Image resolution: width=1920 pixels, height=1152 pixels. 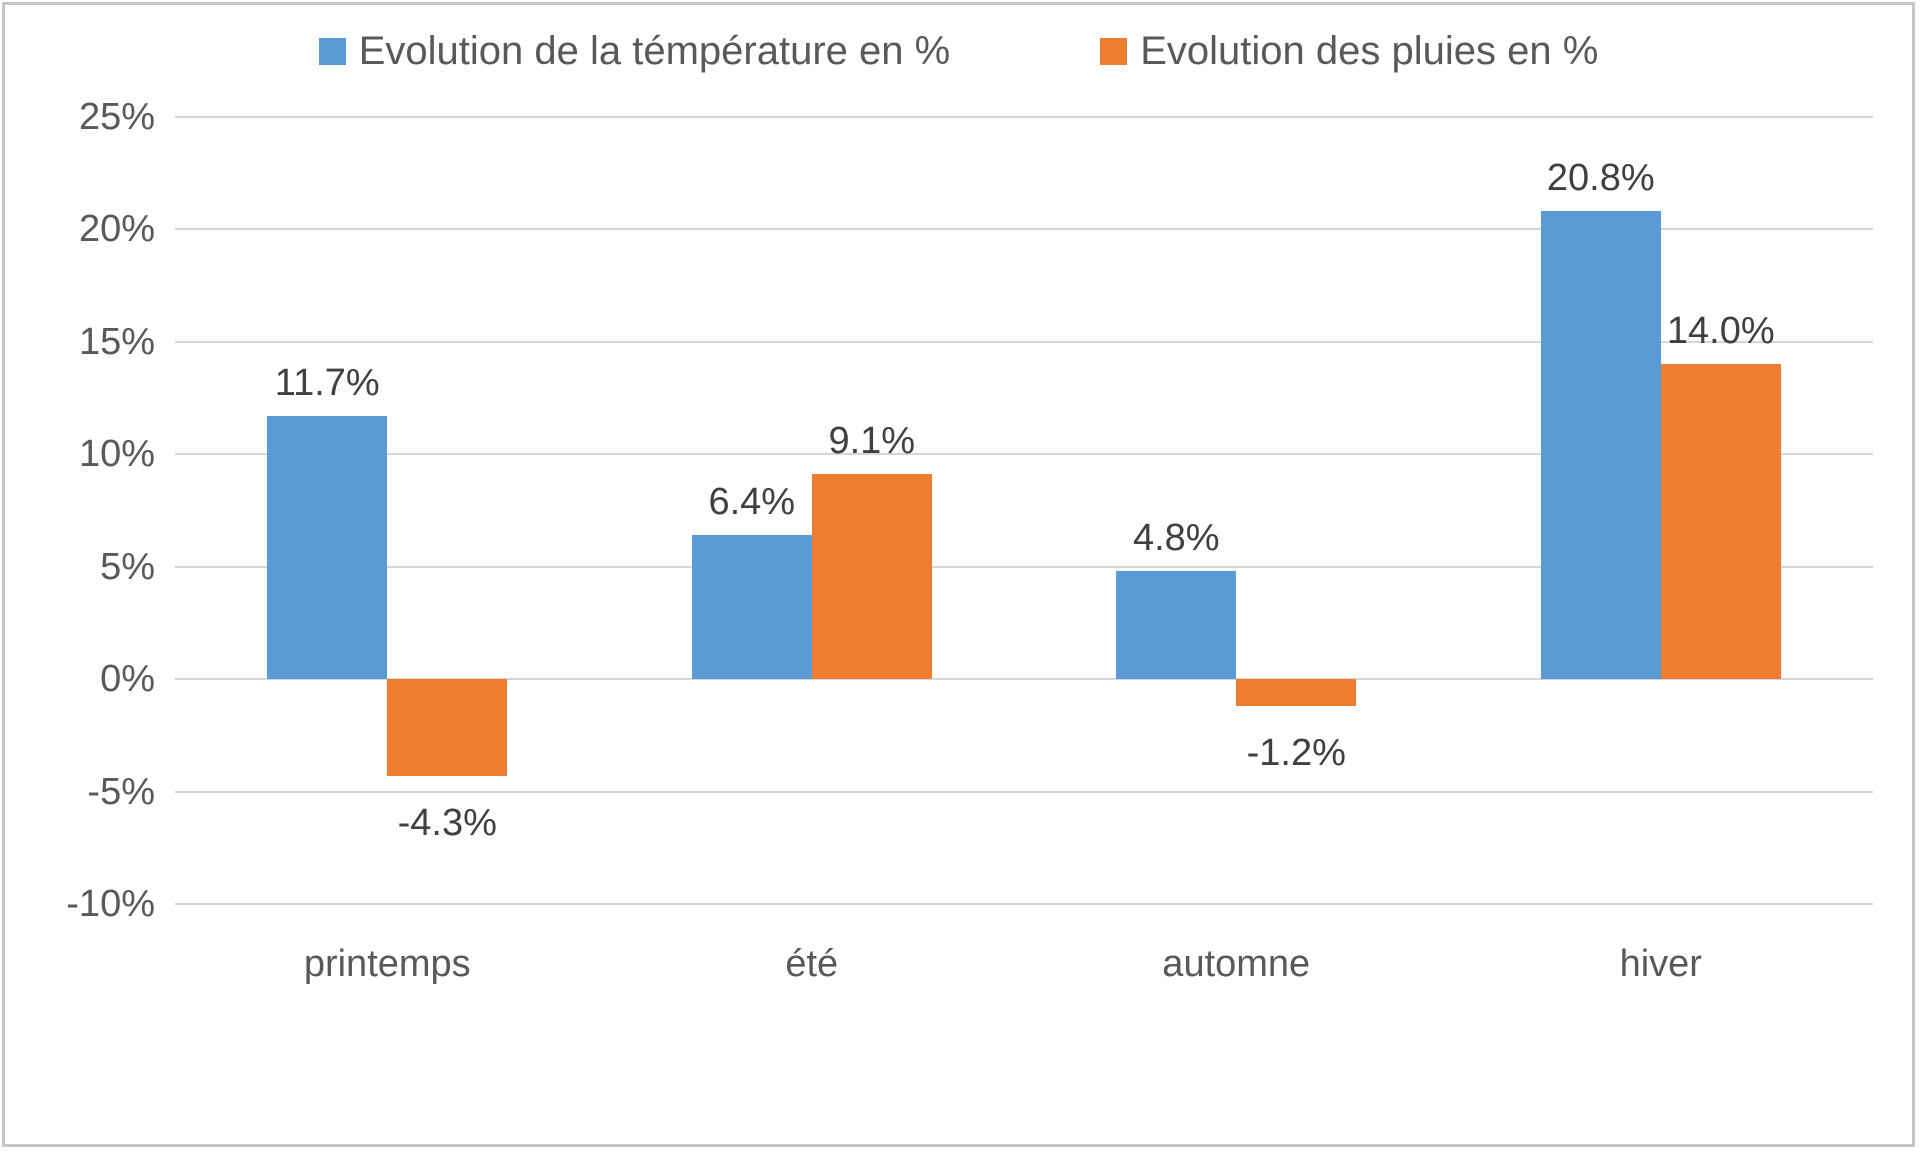 I want to click on y-axis-tick-label: 20%, so click(x=116, y=229).